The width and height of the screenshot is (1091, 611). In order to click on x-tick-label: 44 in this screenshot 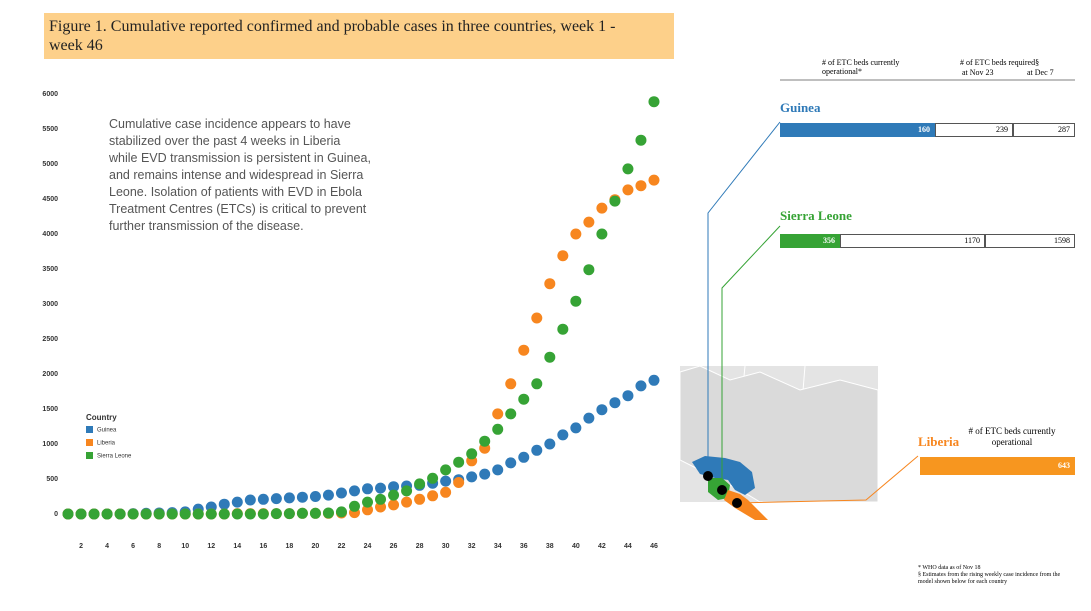, I will do `click(628, 546)`.